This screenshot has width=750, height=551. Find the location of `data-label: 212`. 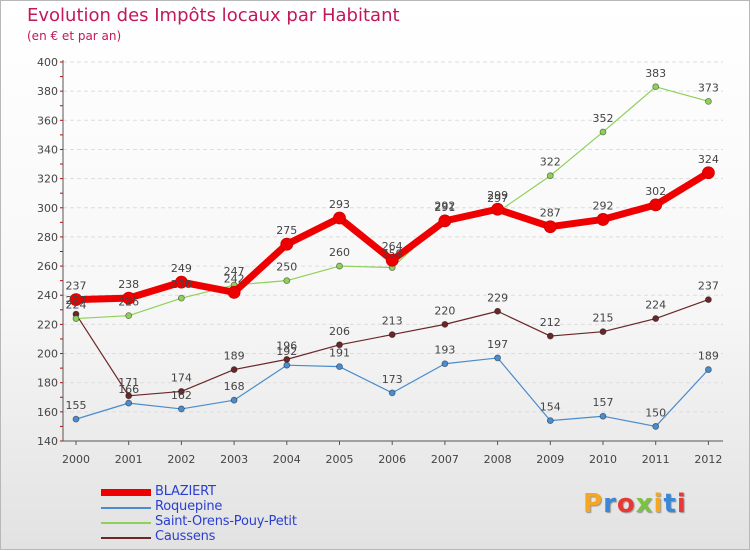

data-label: 212 is located at coordinates (550, 322).